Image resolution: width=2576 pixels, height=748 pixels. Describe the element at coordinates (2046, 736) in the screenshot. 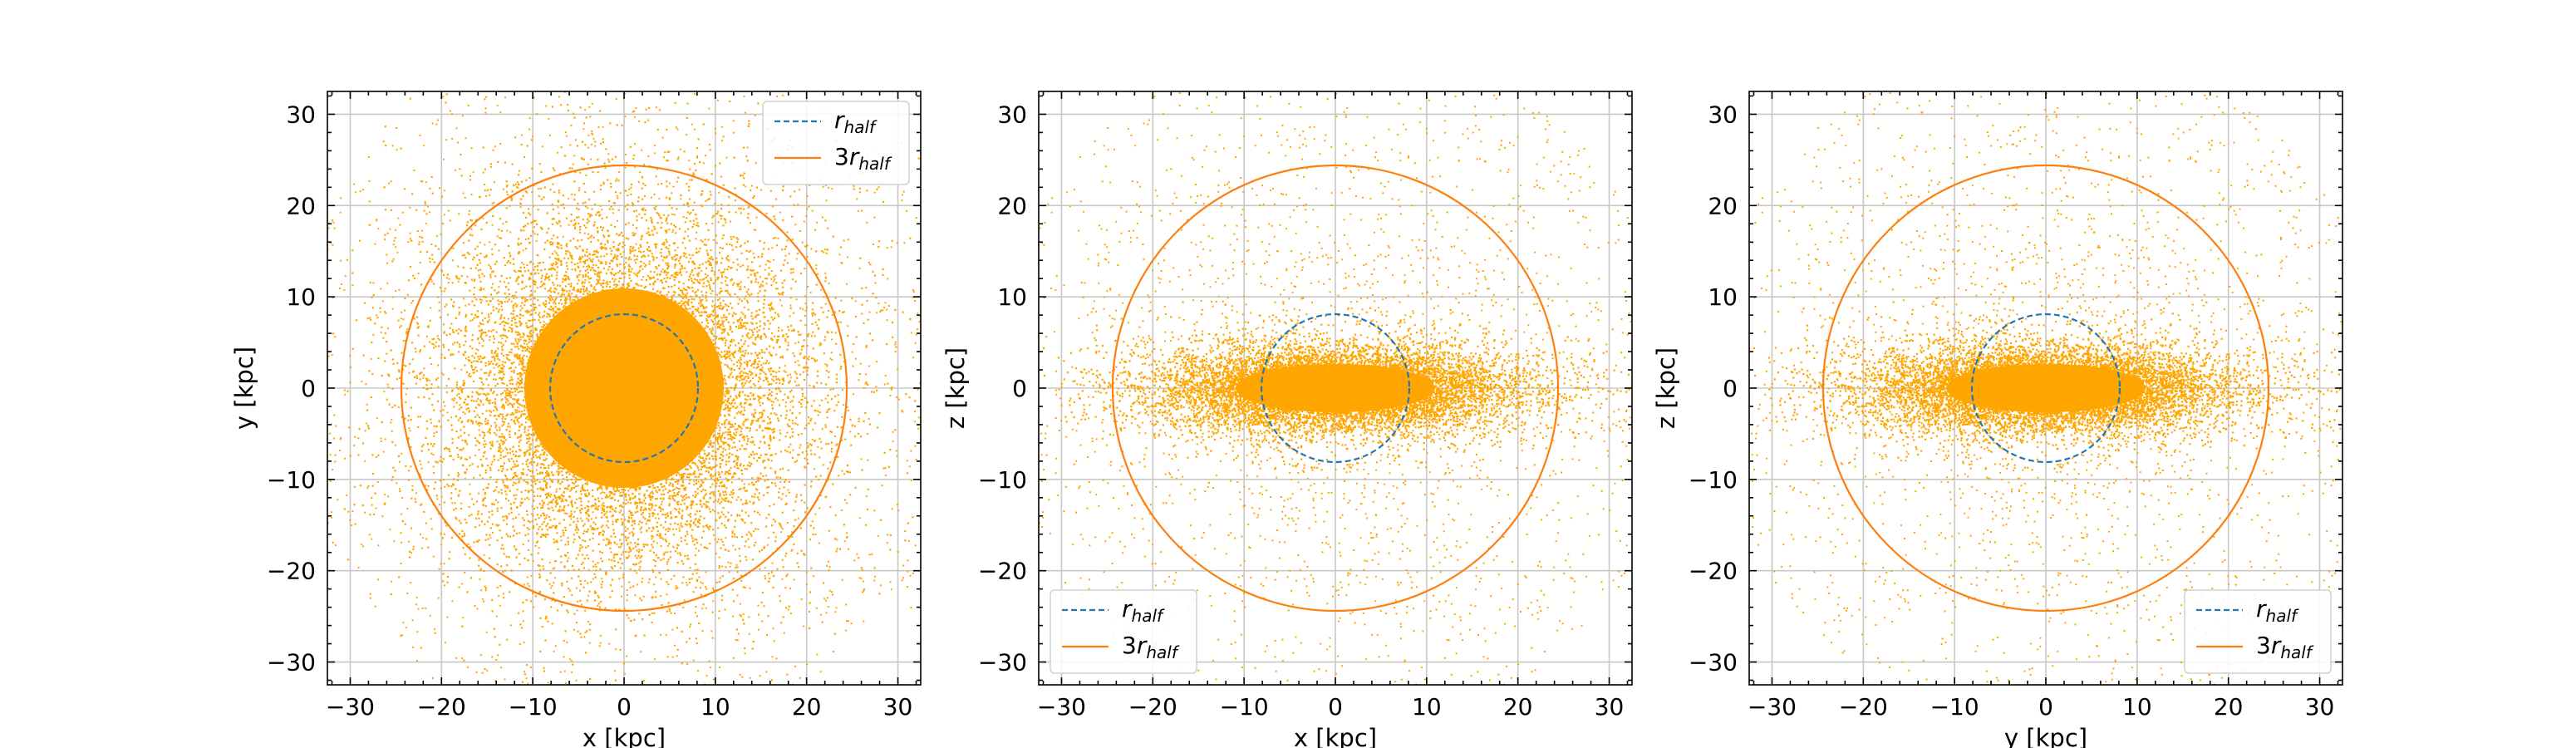

I see `x-axis-label: y [kpc]` at that location.